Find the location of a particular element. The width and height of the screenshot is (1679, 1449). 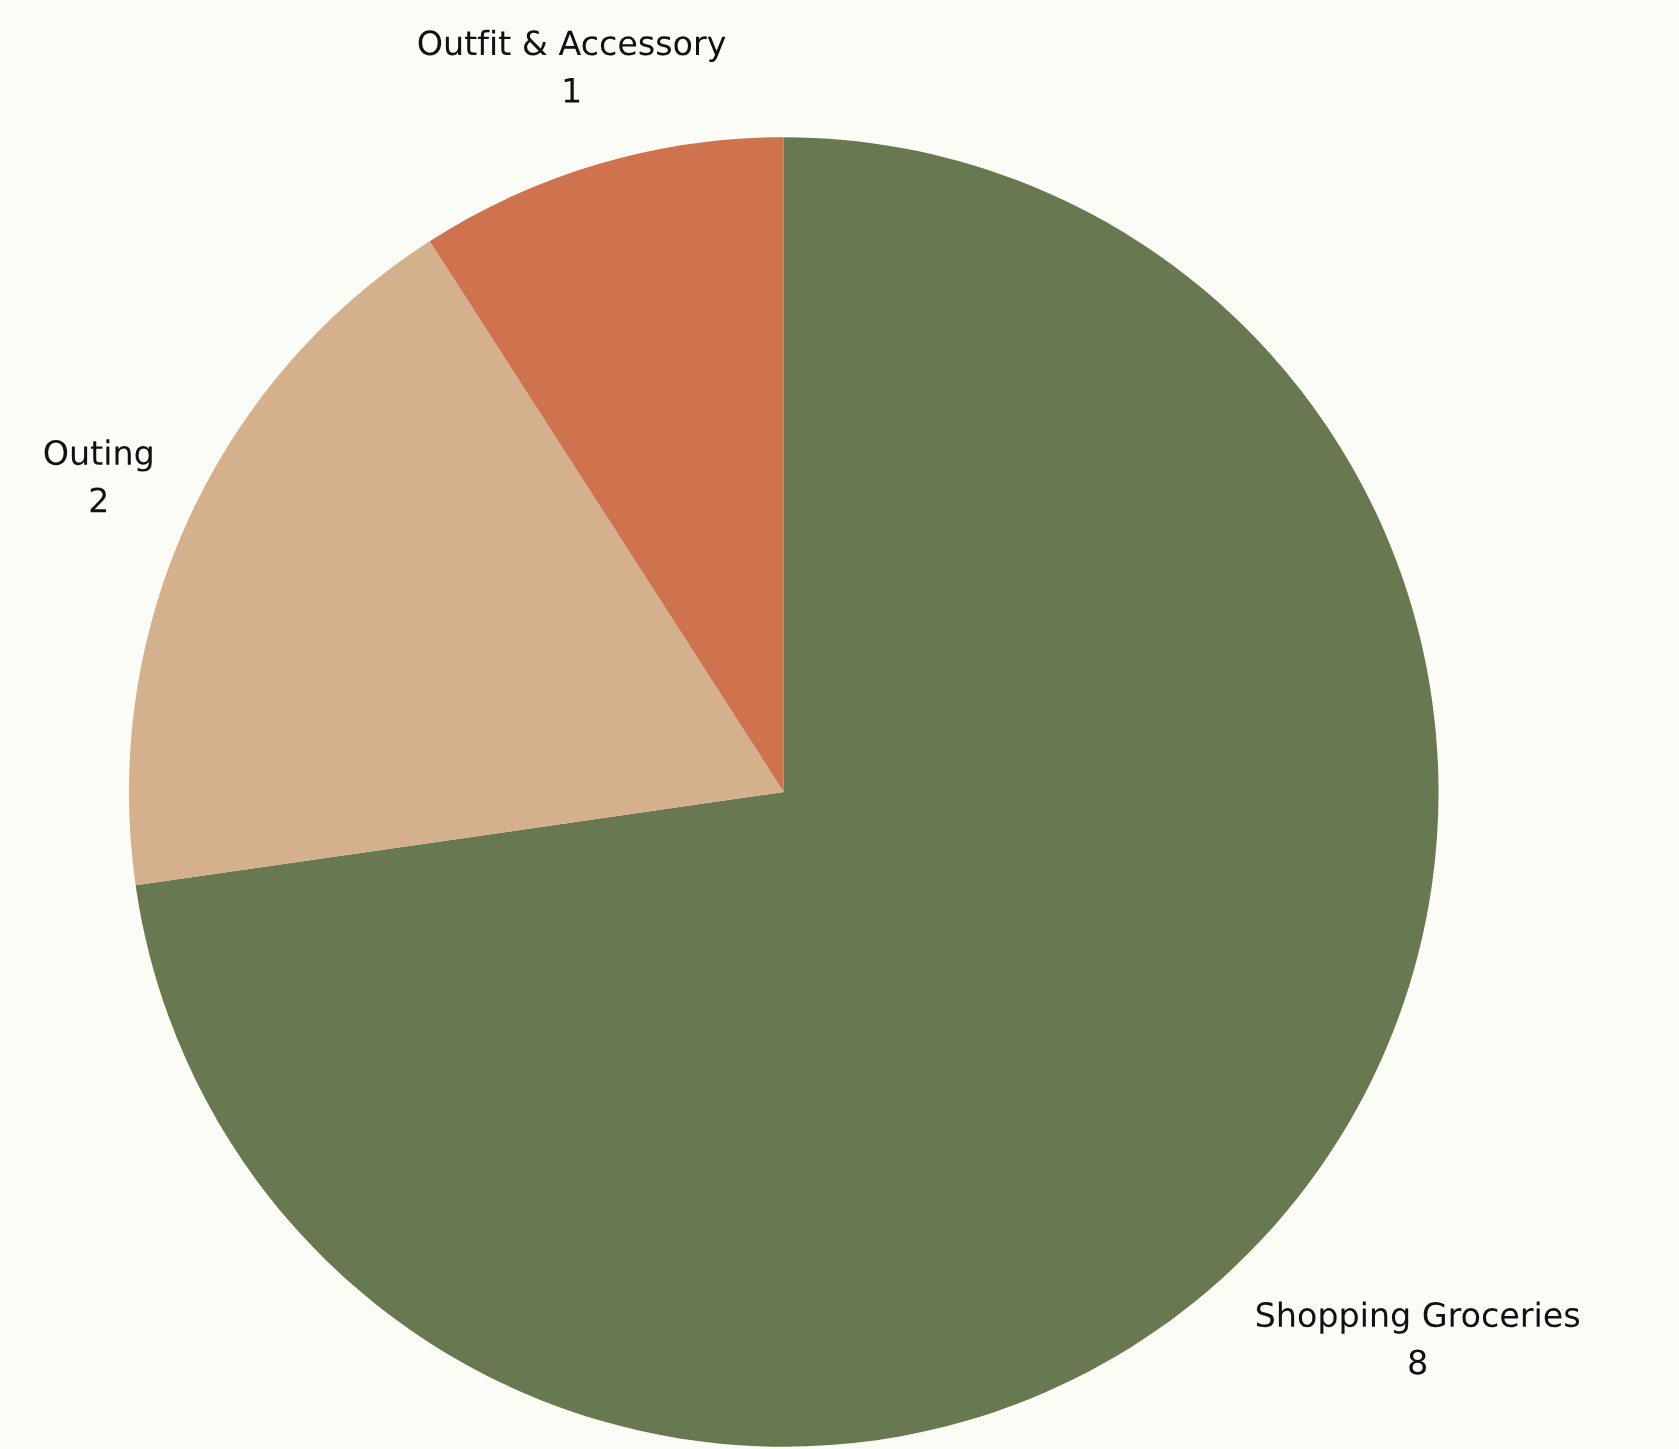

slice-label: Shopping Groceries is located at coordinates (1418, 1317).